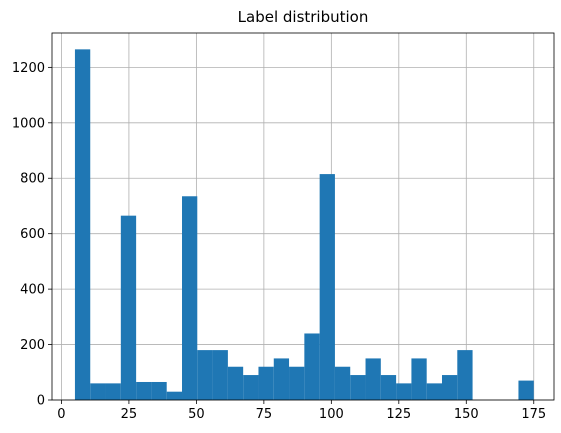  Describe the element at coordinates (196, 414) in the screenshot. I see `x-tick-label: 50` at that location.